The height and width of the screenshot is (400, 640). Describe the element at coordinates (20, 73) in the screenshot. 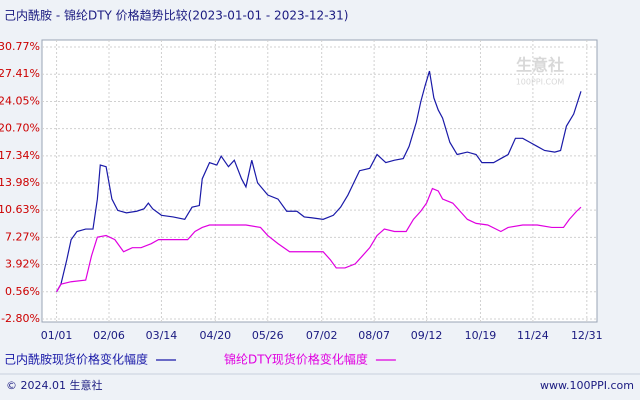

I see `y-tick-label: 27.41%` at that location.